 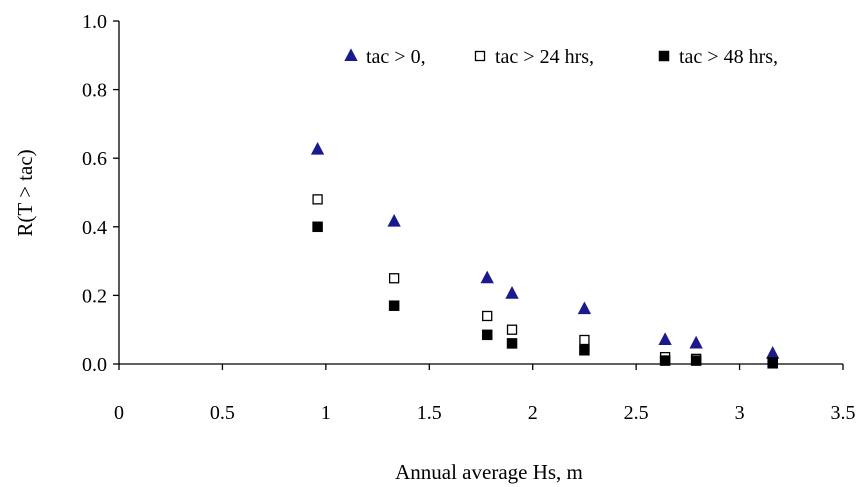 I want to click on y-tick-label: 0.8, so click(x=94, y=91).